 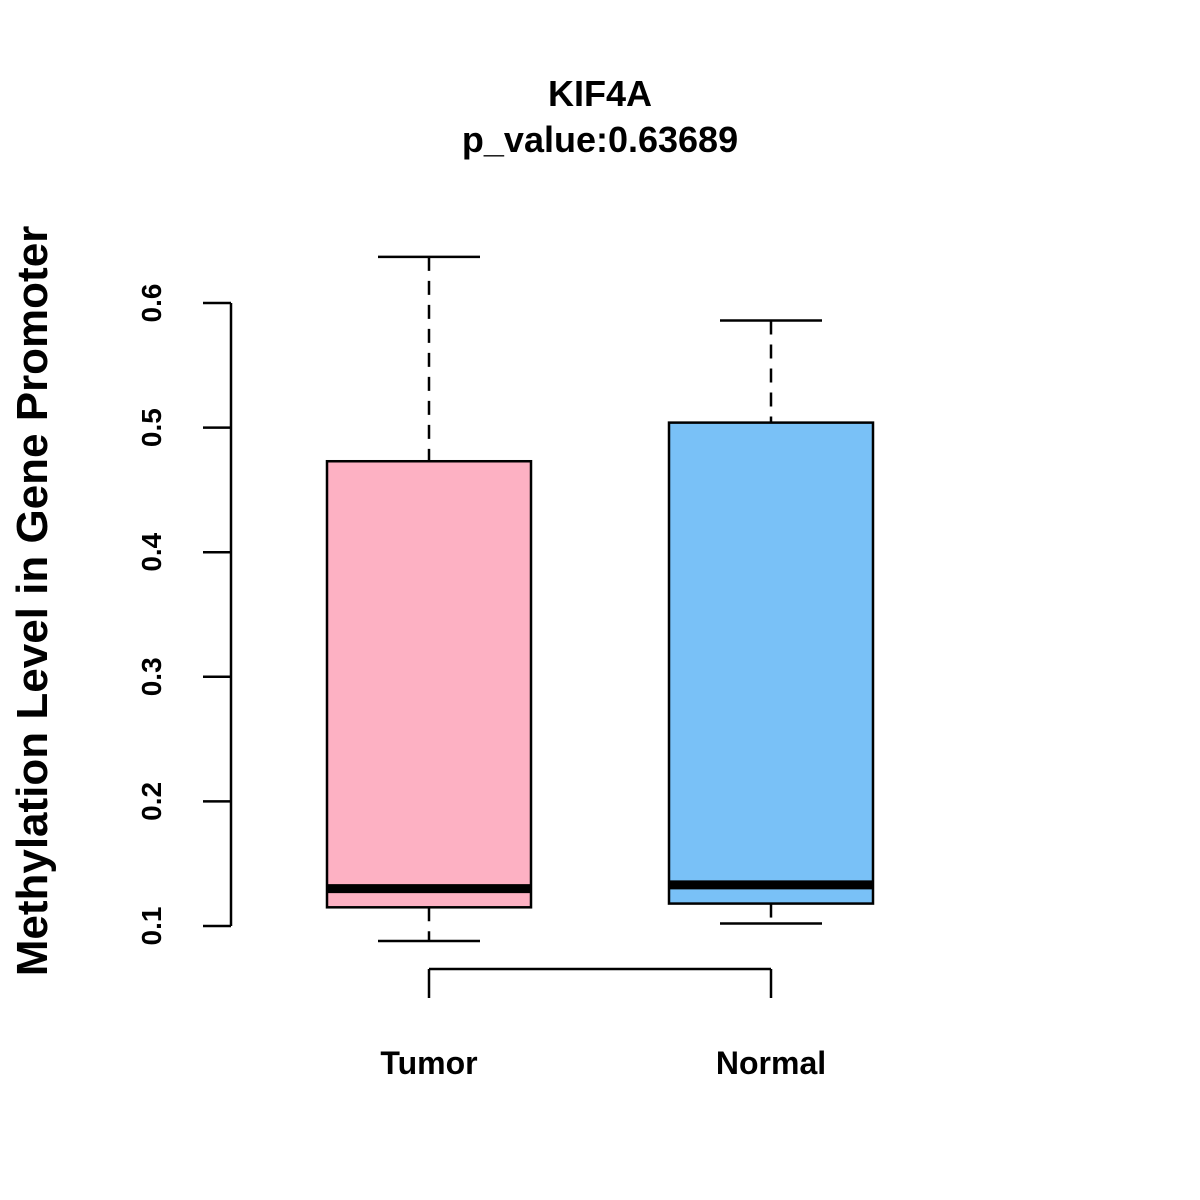 I want to click on chart-subtitle: p_value:0.63689, so click(x=600, y=139).